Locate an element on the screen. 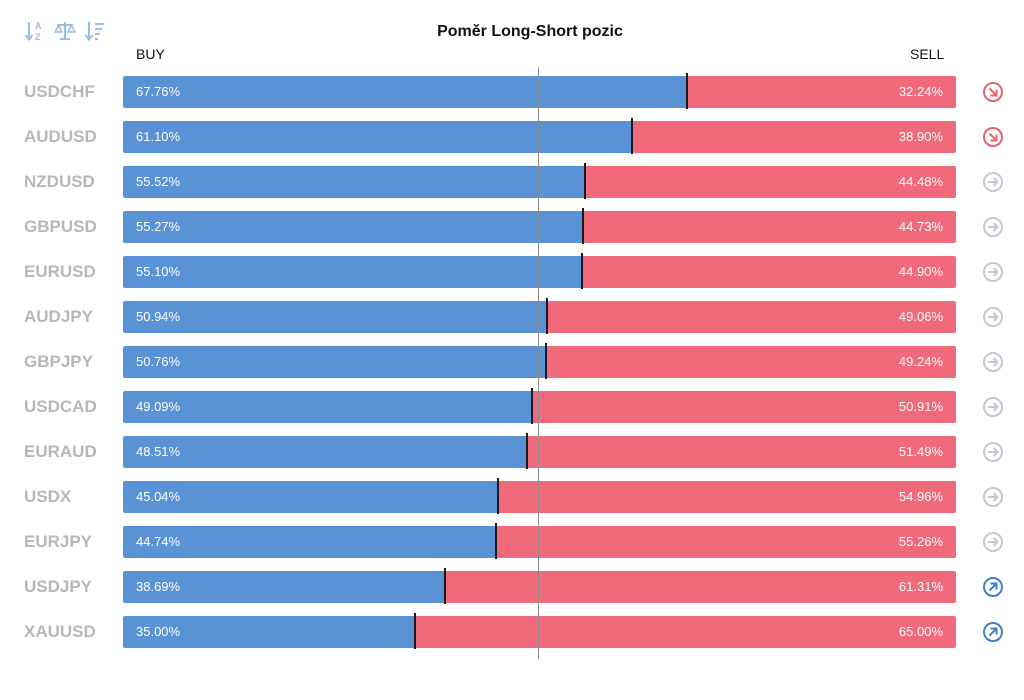  pair-row: USDJPY 38.69% 61.31% is located at coordinates (512, 586).